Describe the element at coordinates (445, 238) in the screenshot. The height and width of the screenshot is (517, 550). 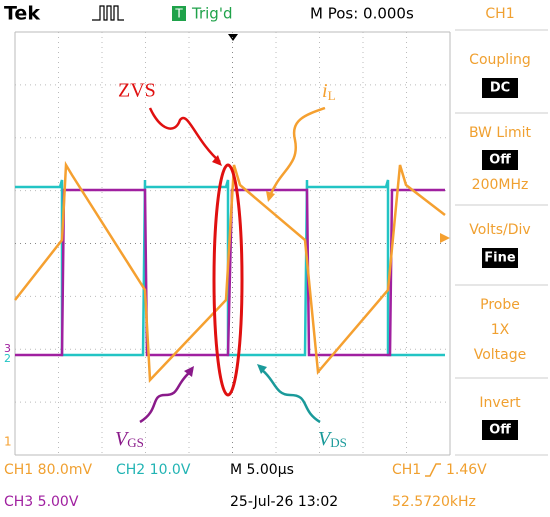
I see `trigger-level-marker` at that location.